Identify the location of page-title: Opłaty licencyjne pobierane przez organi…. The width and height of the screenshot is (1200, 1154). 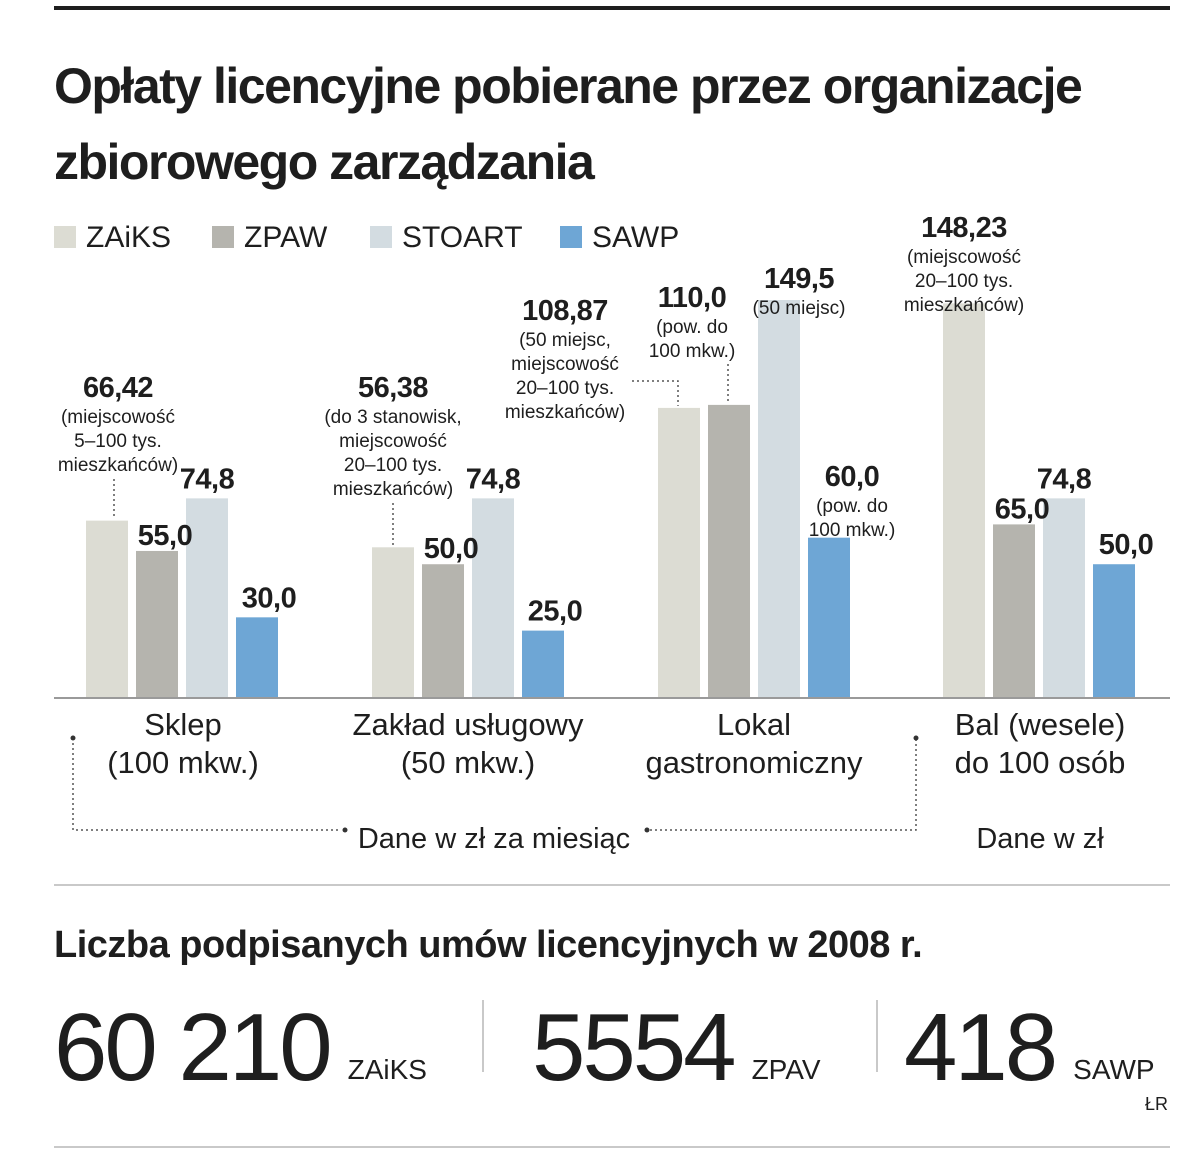
(619, 124).